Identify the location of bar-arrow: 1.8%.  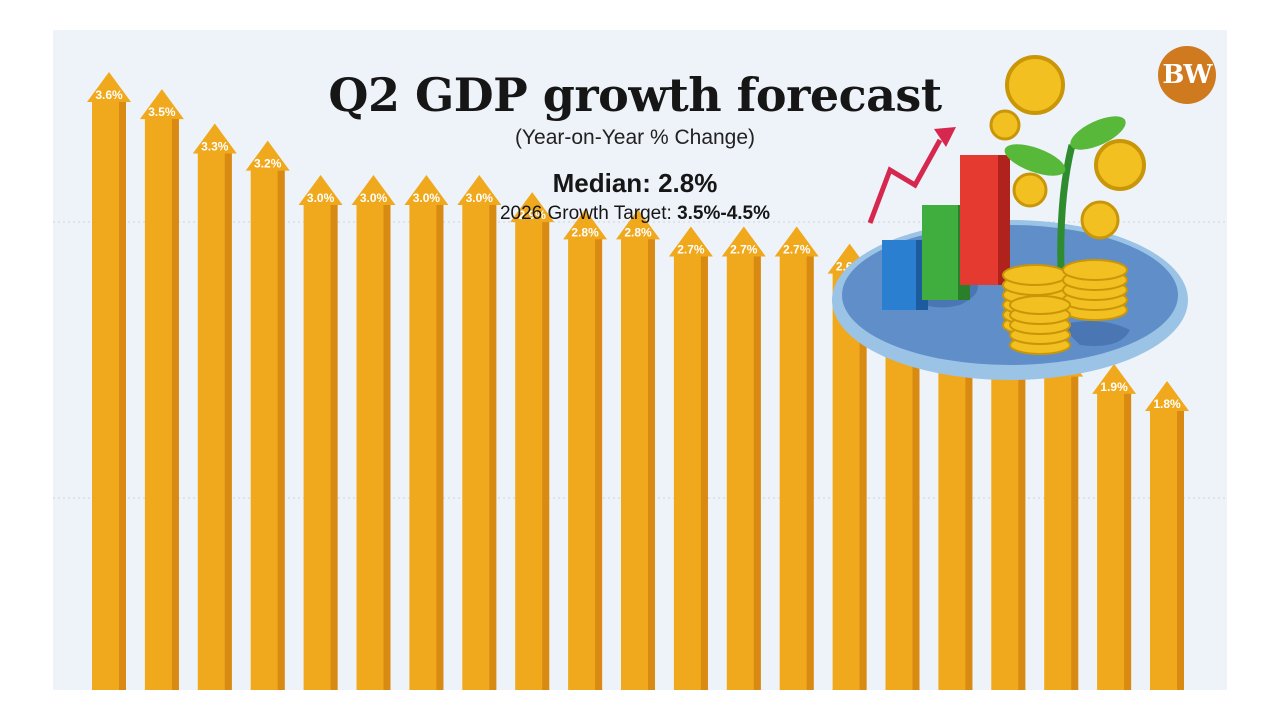
(1167, 535).